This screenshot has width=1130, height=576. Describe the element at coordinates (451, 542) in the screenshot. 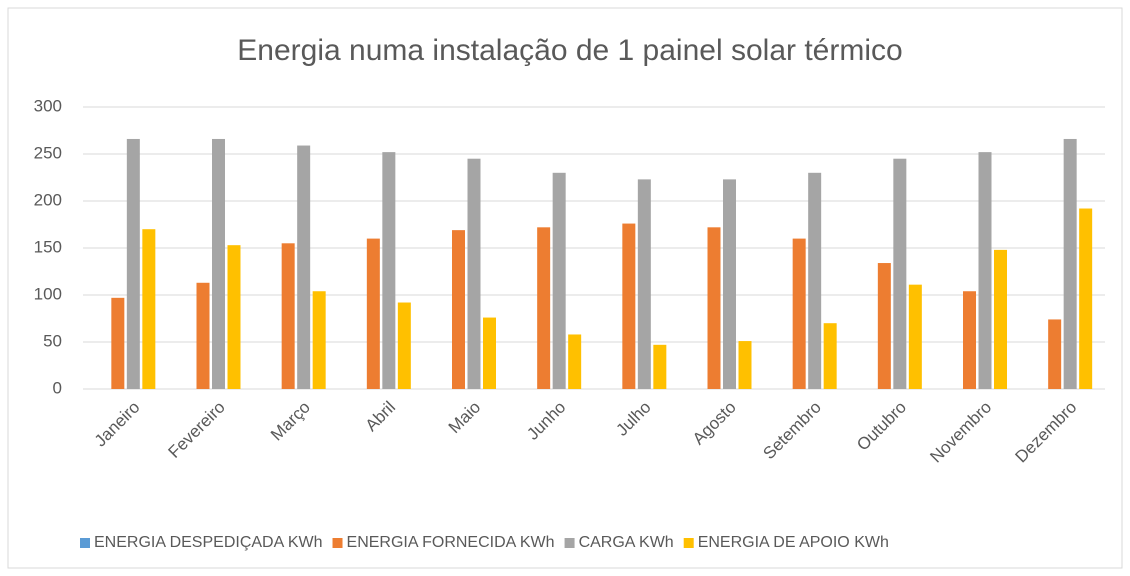

I see `legend-label: ENERGIA FORNECIDA KWh` at that location.